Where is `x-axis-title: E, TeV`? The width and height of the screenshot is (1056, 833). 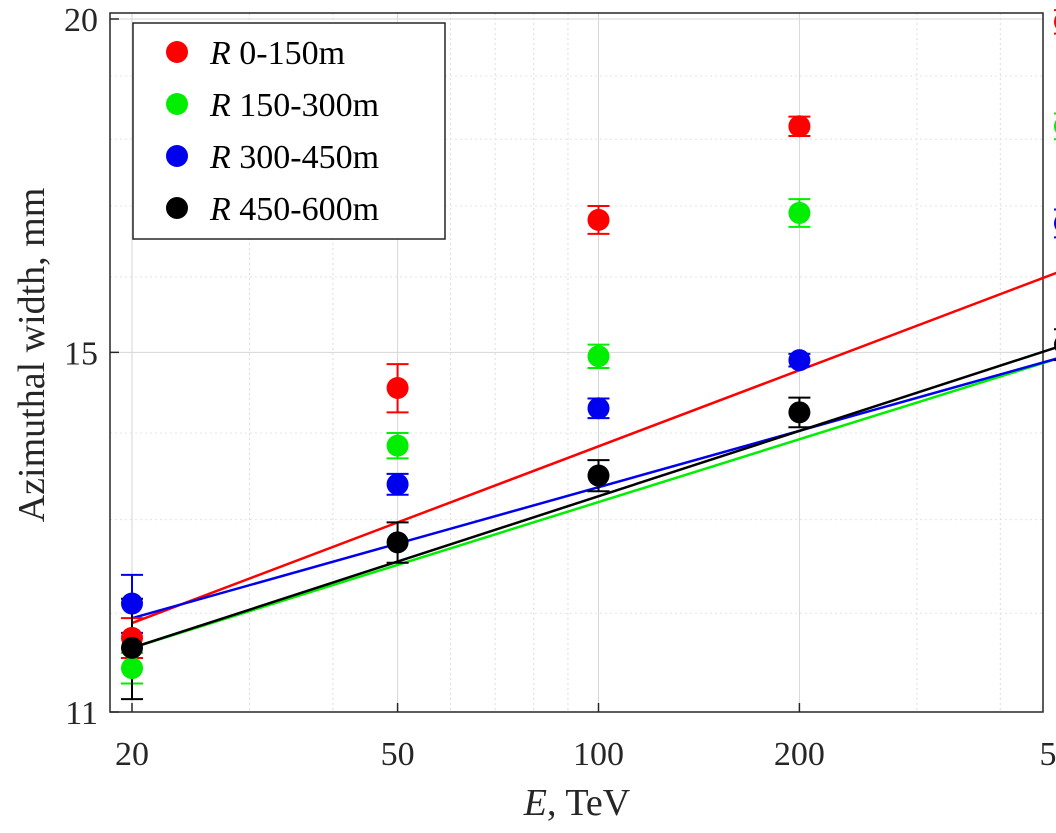 x-axis-title: E, TeV is located at coordinates (577, 803).